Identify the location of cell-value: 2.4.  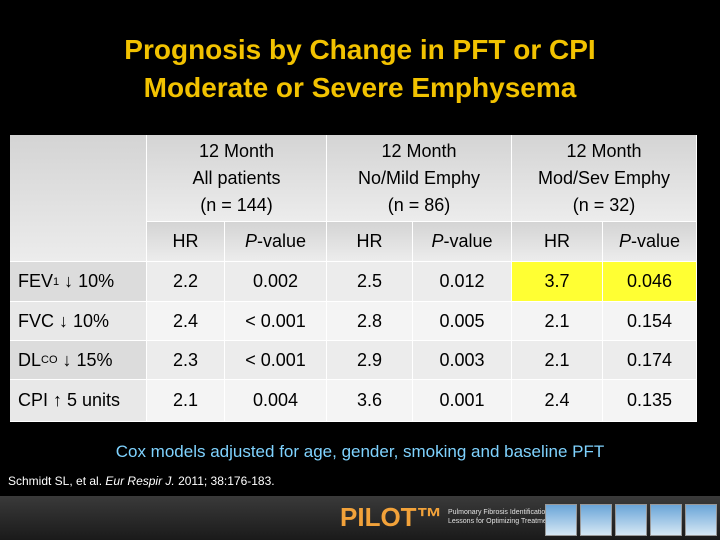
(557, 400).